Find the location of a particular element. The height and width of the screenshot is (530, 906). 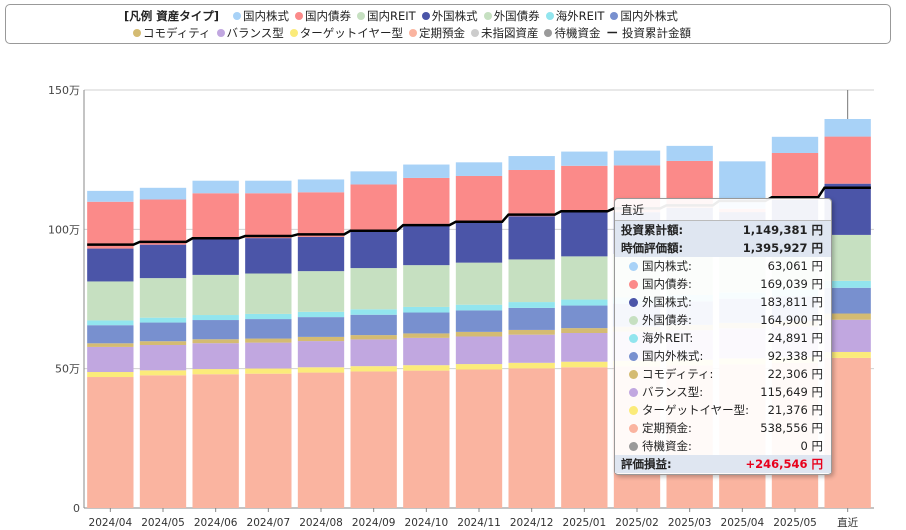

legend-item: 外国債券 is located at coordinates (511, 16).